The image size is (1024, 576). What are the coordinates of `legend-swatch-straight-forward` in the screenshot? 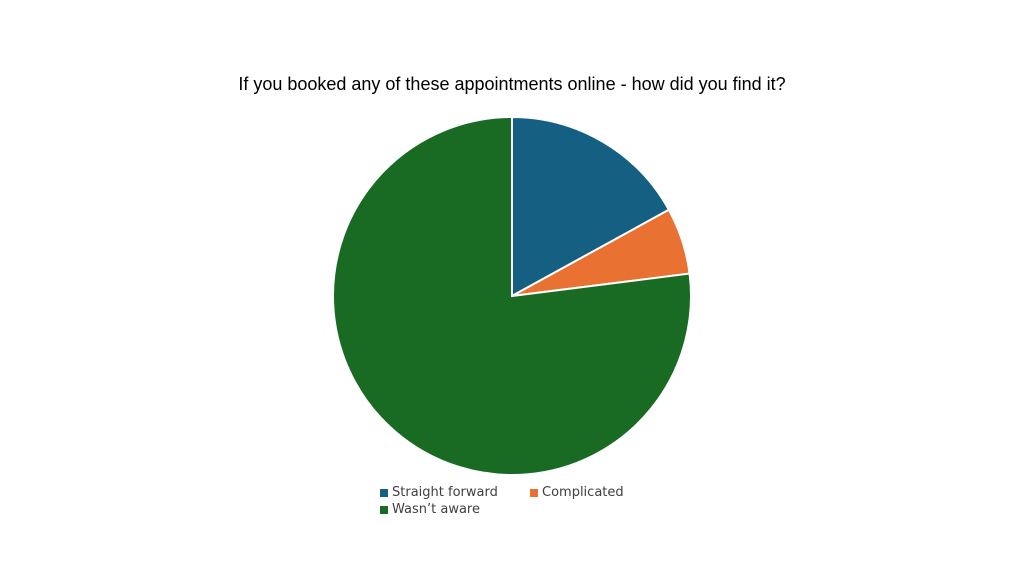 It's located at (384, 492).